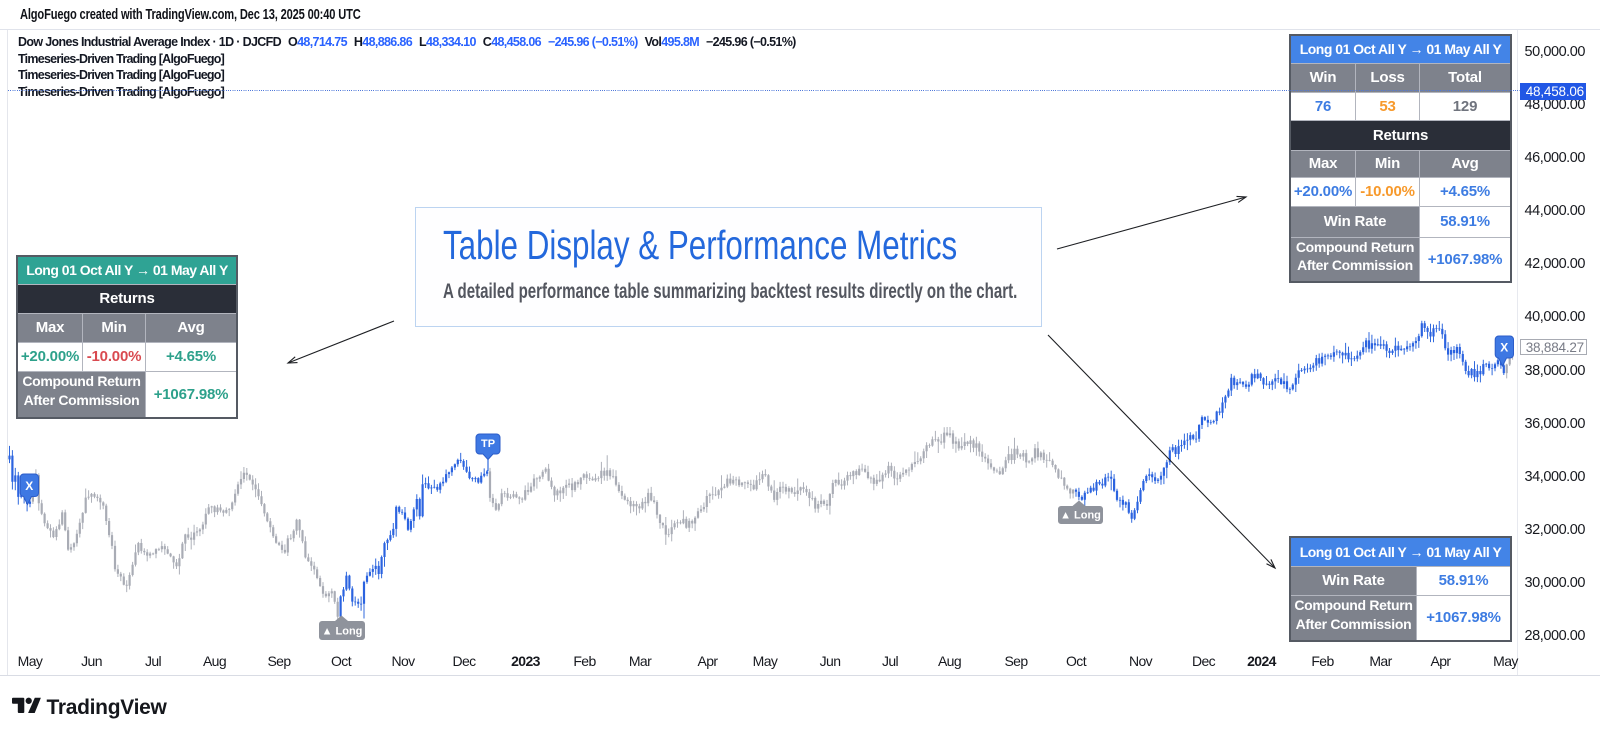 This screenshot has height=736, width=1600. I want to click on svg-text: TP, so click(488, 444).